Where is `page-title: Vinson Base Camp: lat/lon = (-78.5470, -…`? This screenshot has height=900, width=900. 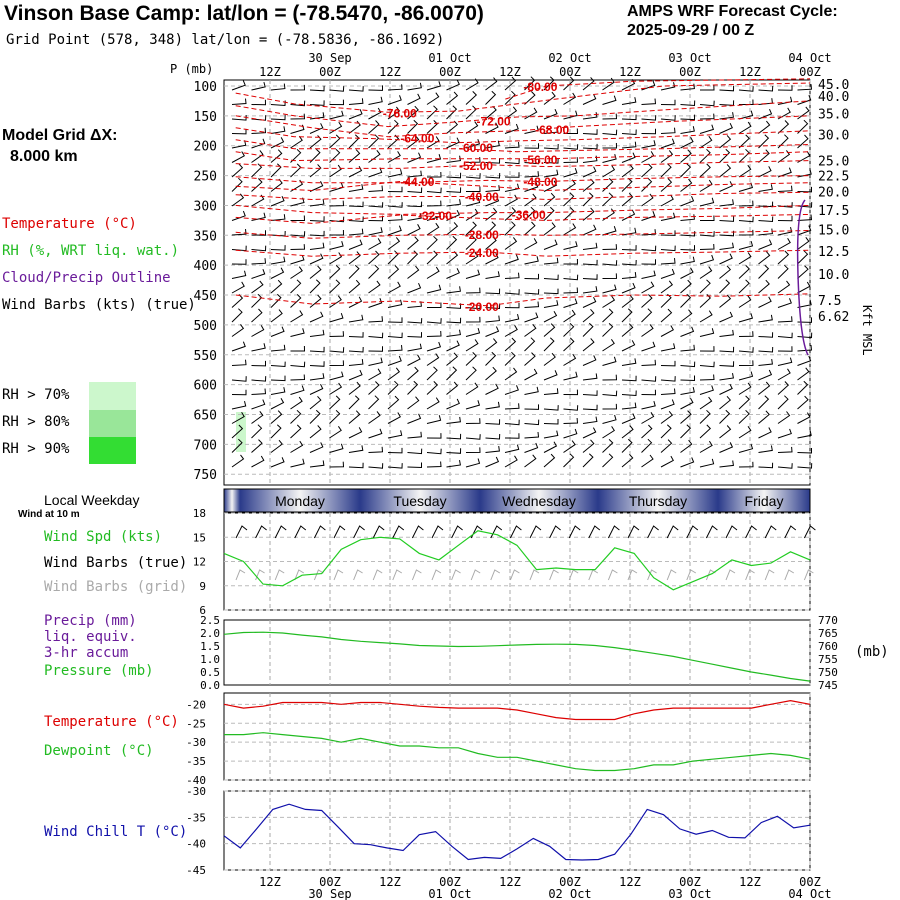
page-title: Vinson Base Camp: lat/lon = (-78.5470, -… is located at coordinates (244, 13).